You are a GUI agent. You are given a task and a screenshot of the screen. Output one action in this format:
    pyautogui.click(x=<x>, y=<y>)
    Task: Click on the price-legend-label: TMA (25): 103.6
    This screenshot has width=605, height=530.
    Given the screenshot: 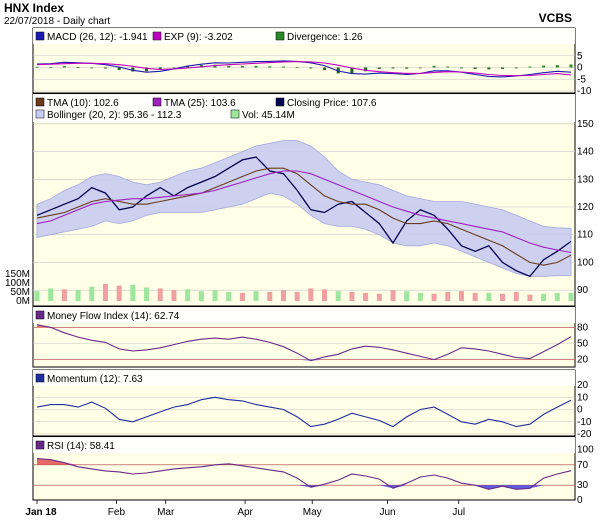 What is the action you would take?
    pyautogui.click(x=200, y=103)
    